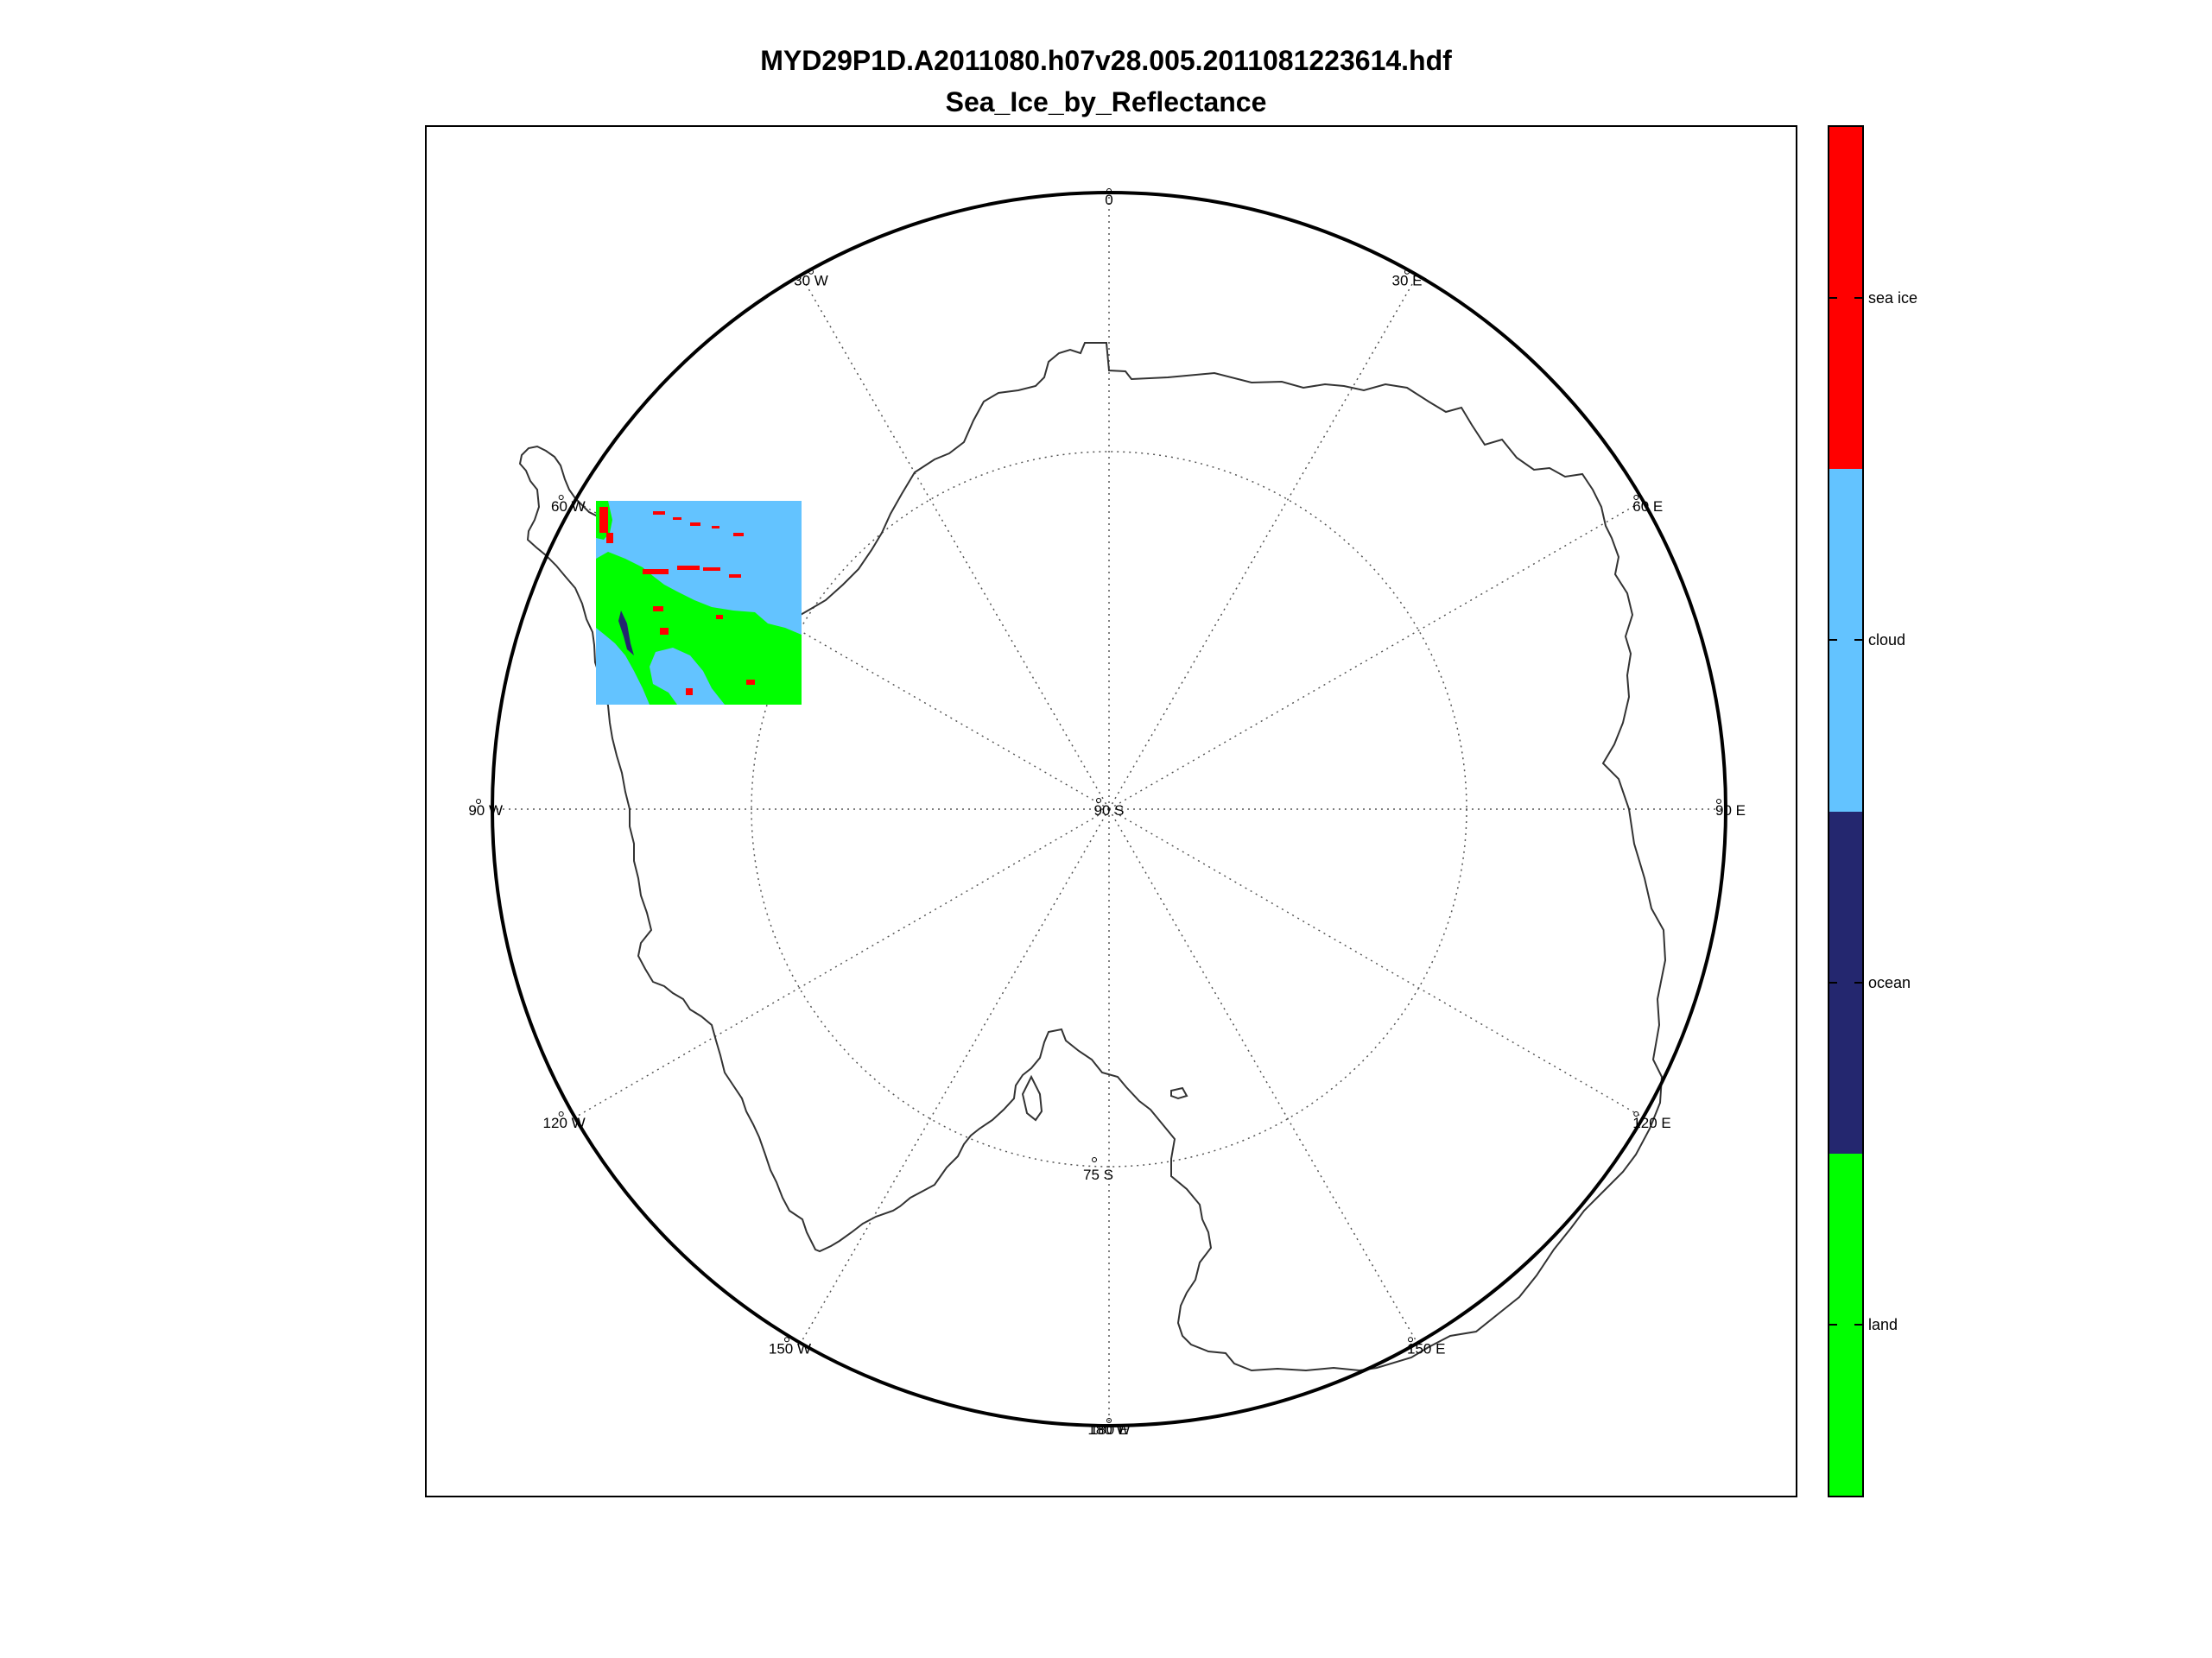 This screenshot has height=1658, width=2212. Describe the element at coordinates (790, 1348) in the screenshot. I see `longitude-label: 150 W` at that location.